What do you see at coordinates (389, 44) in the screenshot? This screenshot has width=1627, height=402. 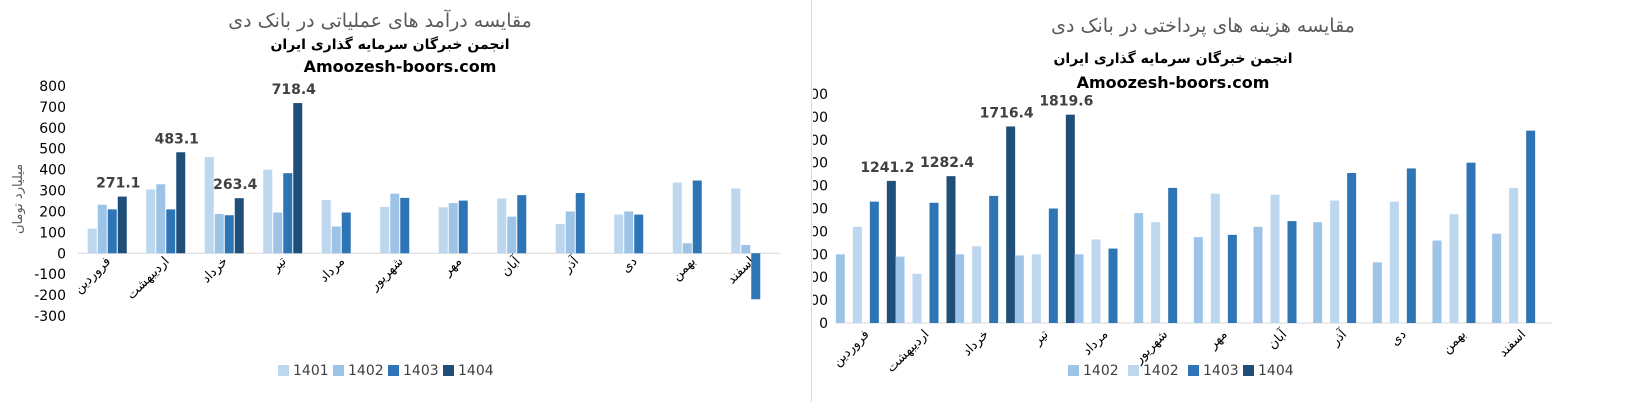 I see `chart-subtitle-line-1: انجمن خبرگان سرمایه گذاری ایران` at bounding box center [389, 44].